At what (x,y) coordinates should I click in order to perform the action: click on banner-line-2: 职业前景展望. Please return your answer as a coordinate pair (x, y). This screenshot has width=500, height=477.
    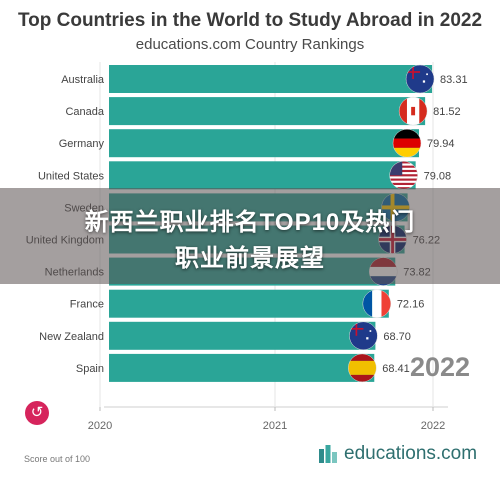
    Looking at the image, I should click on (250, 258).